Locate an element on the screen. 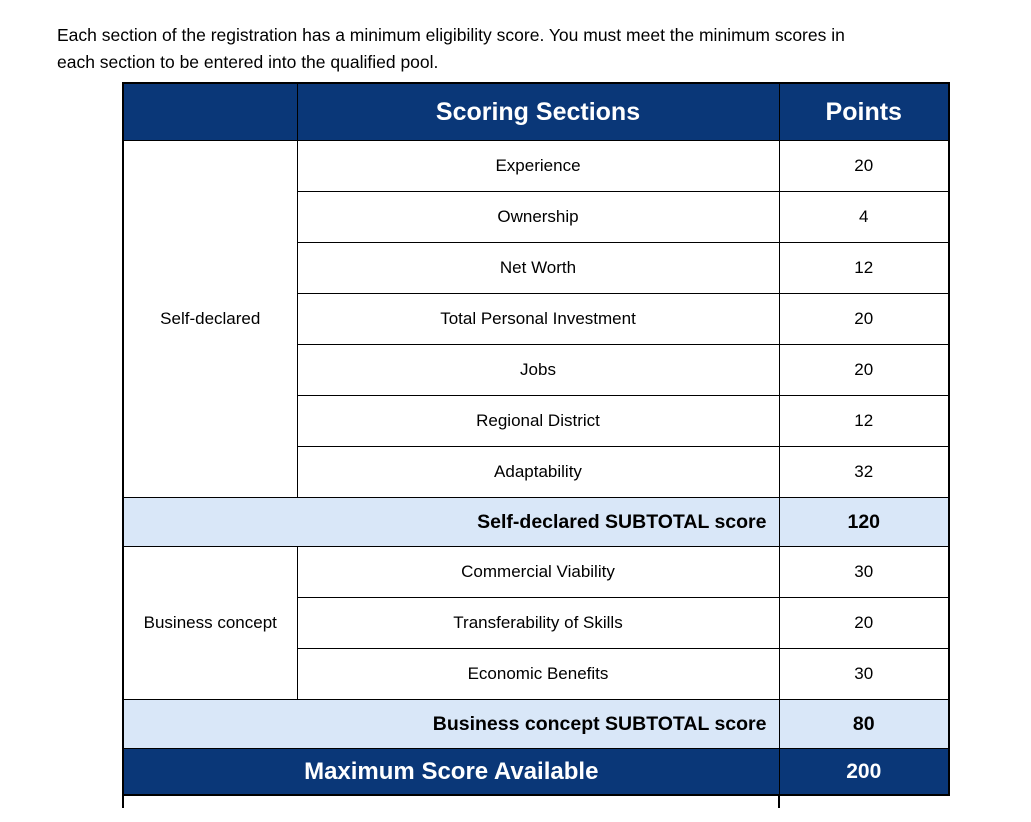 The height and width of the screenshot is (822, 1031). row-label: Commercial Viability is located at coordinates (538, 572).